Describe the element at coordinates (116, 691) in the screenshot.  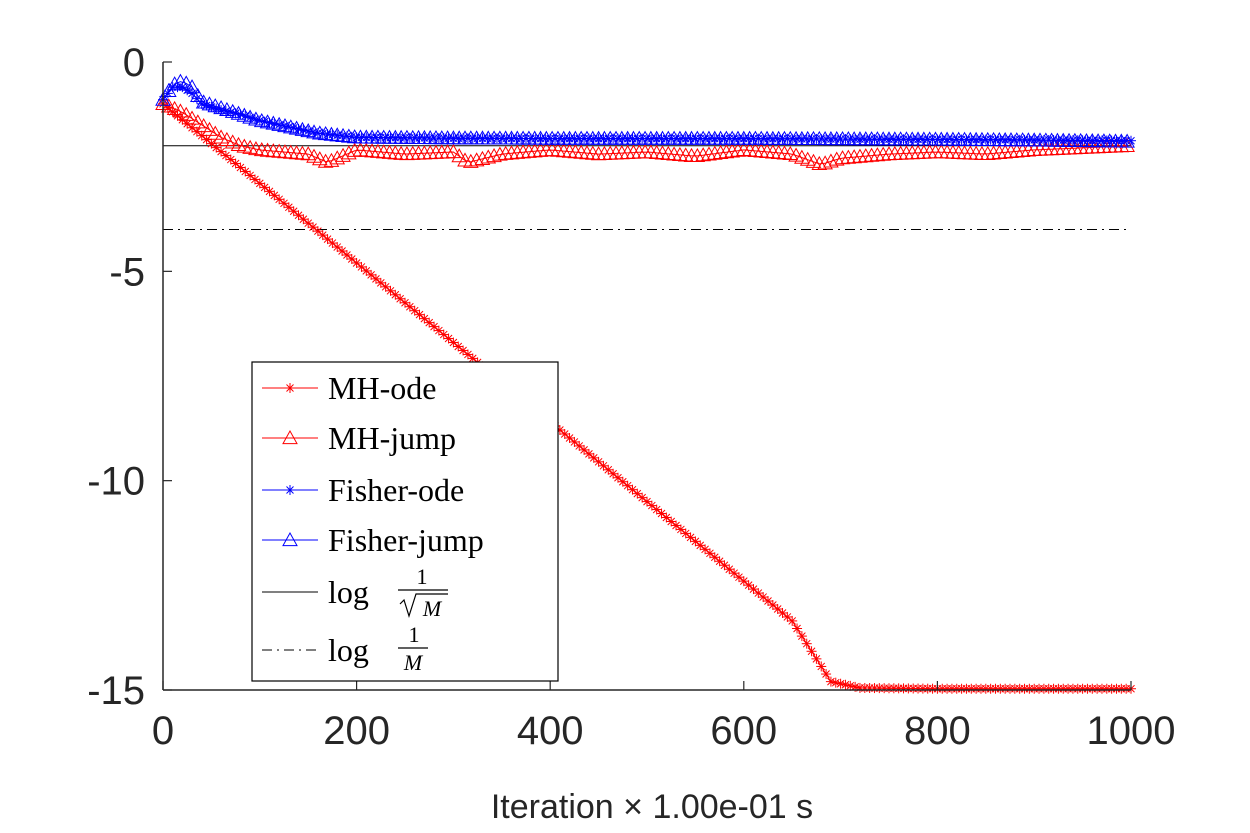
I see `y-tick-label: -15` at that location.